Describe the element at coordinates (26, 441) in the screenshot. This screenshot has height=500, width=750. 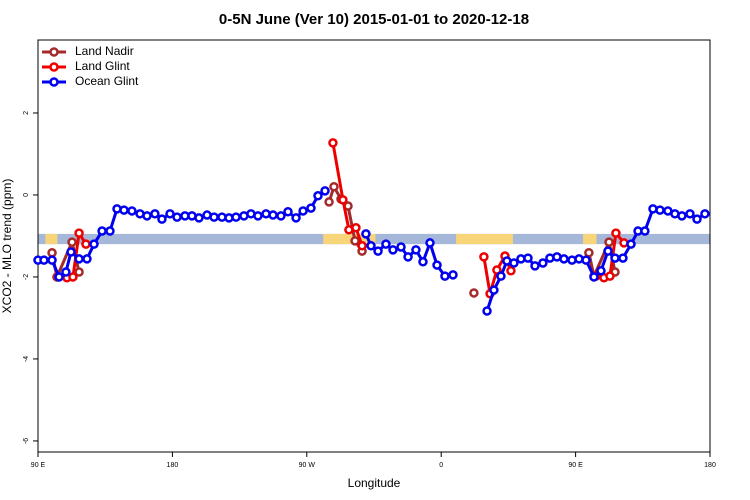
I see `y-tick-label: -6` at that location.